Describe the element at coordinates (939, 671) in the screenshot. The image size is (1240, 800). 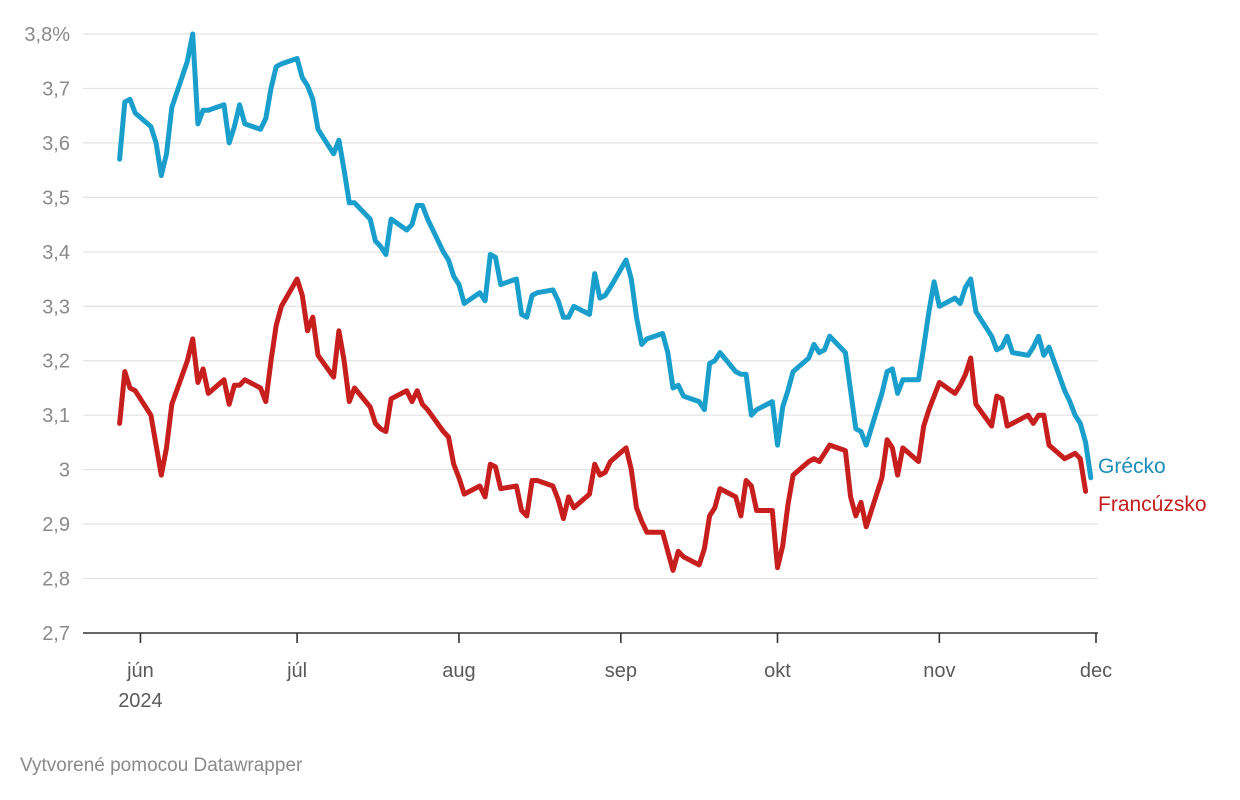
I see `x-tick-label: nov` at that location.